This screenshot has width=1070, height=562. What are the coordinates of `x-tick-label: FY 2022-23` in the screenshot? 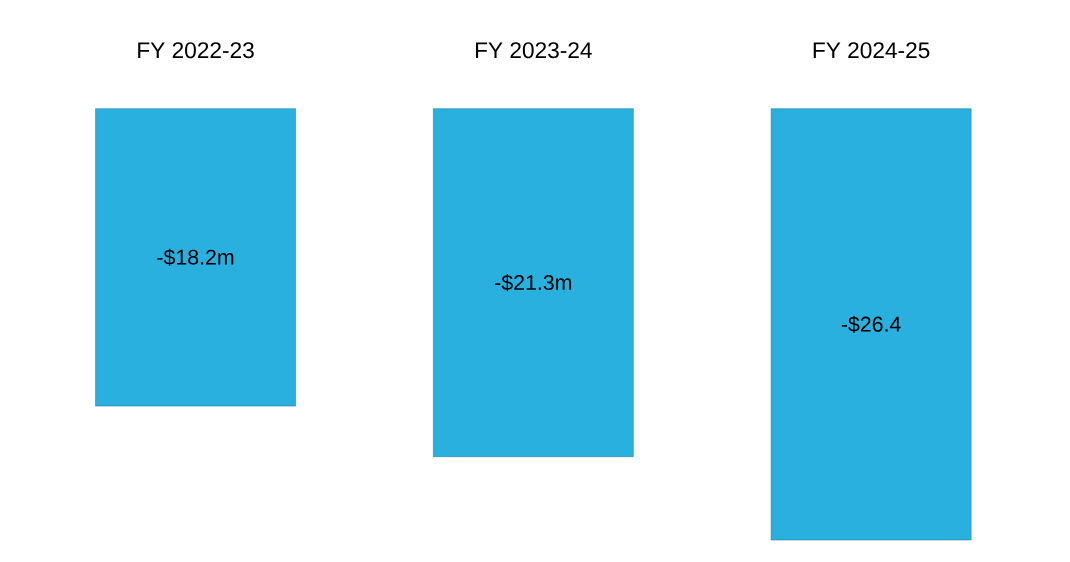 It's located at (196, 50).